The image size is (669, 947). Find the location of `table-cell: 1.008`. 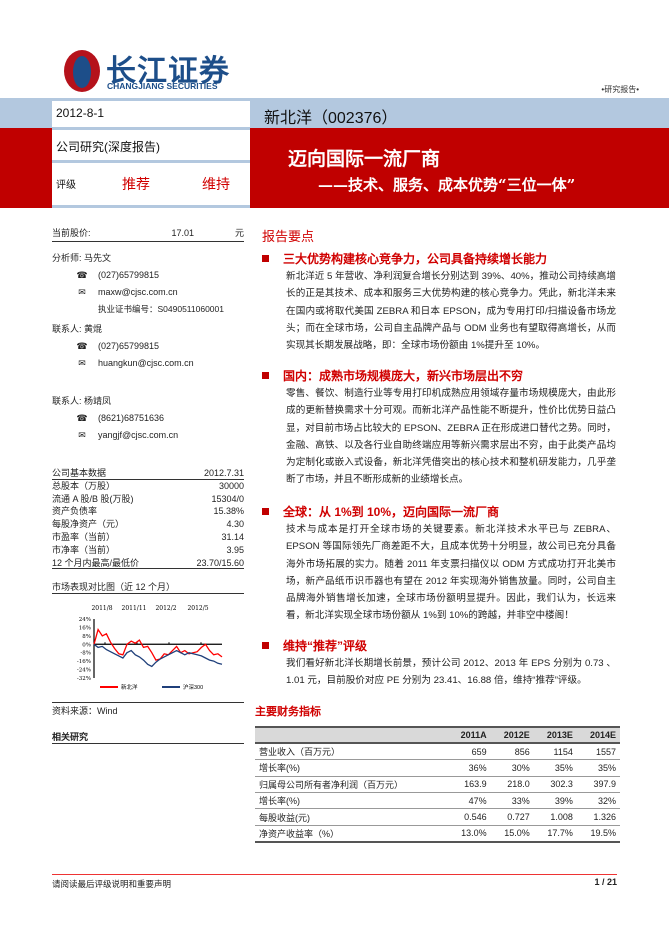

table-cell: 1.008 is located at coordinates (561, 817).